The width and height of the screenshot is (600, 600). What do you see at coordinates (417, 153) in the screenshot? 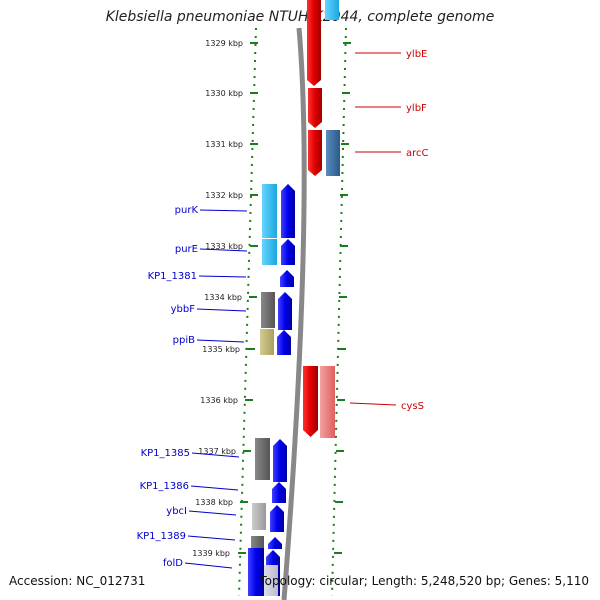
I see `gene-label-arcC: arcC` at bounding box center [417, 153].